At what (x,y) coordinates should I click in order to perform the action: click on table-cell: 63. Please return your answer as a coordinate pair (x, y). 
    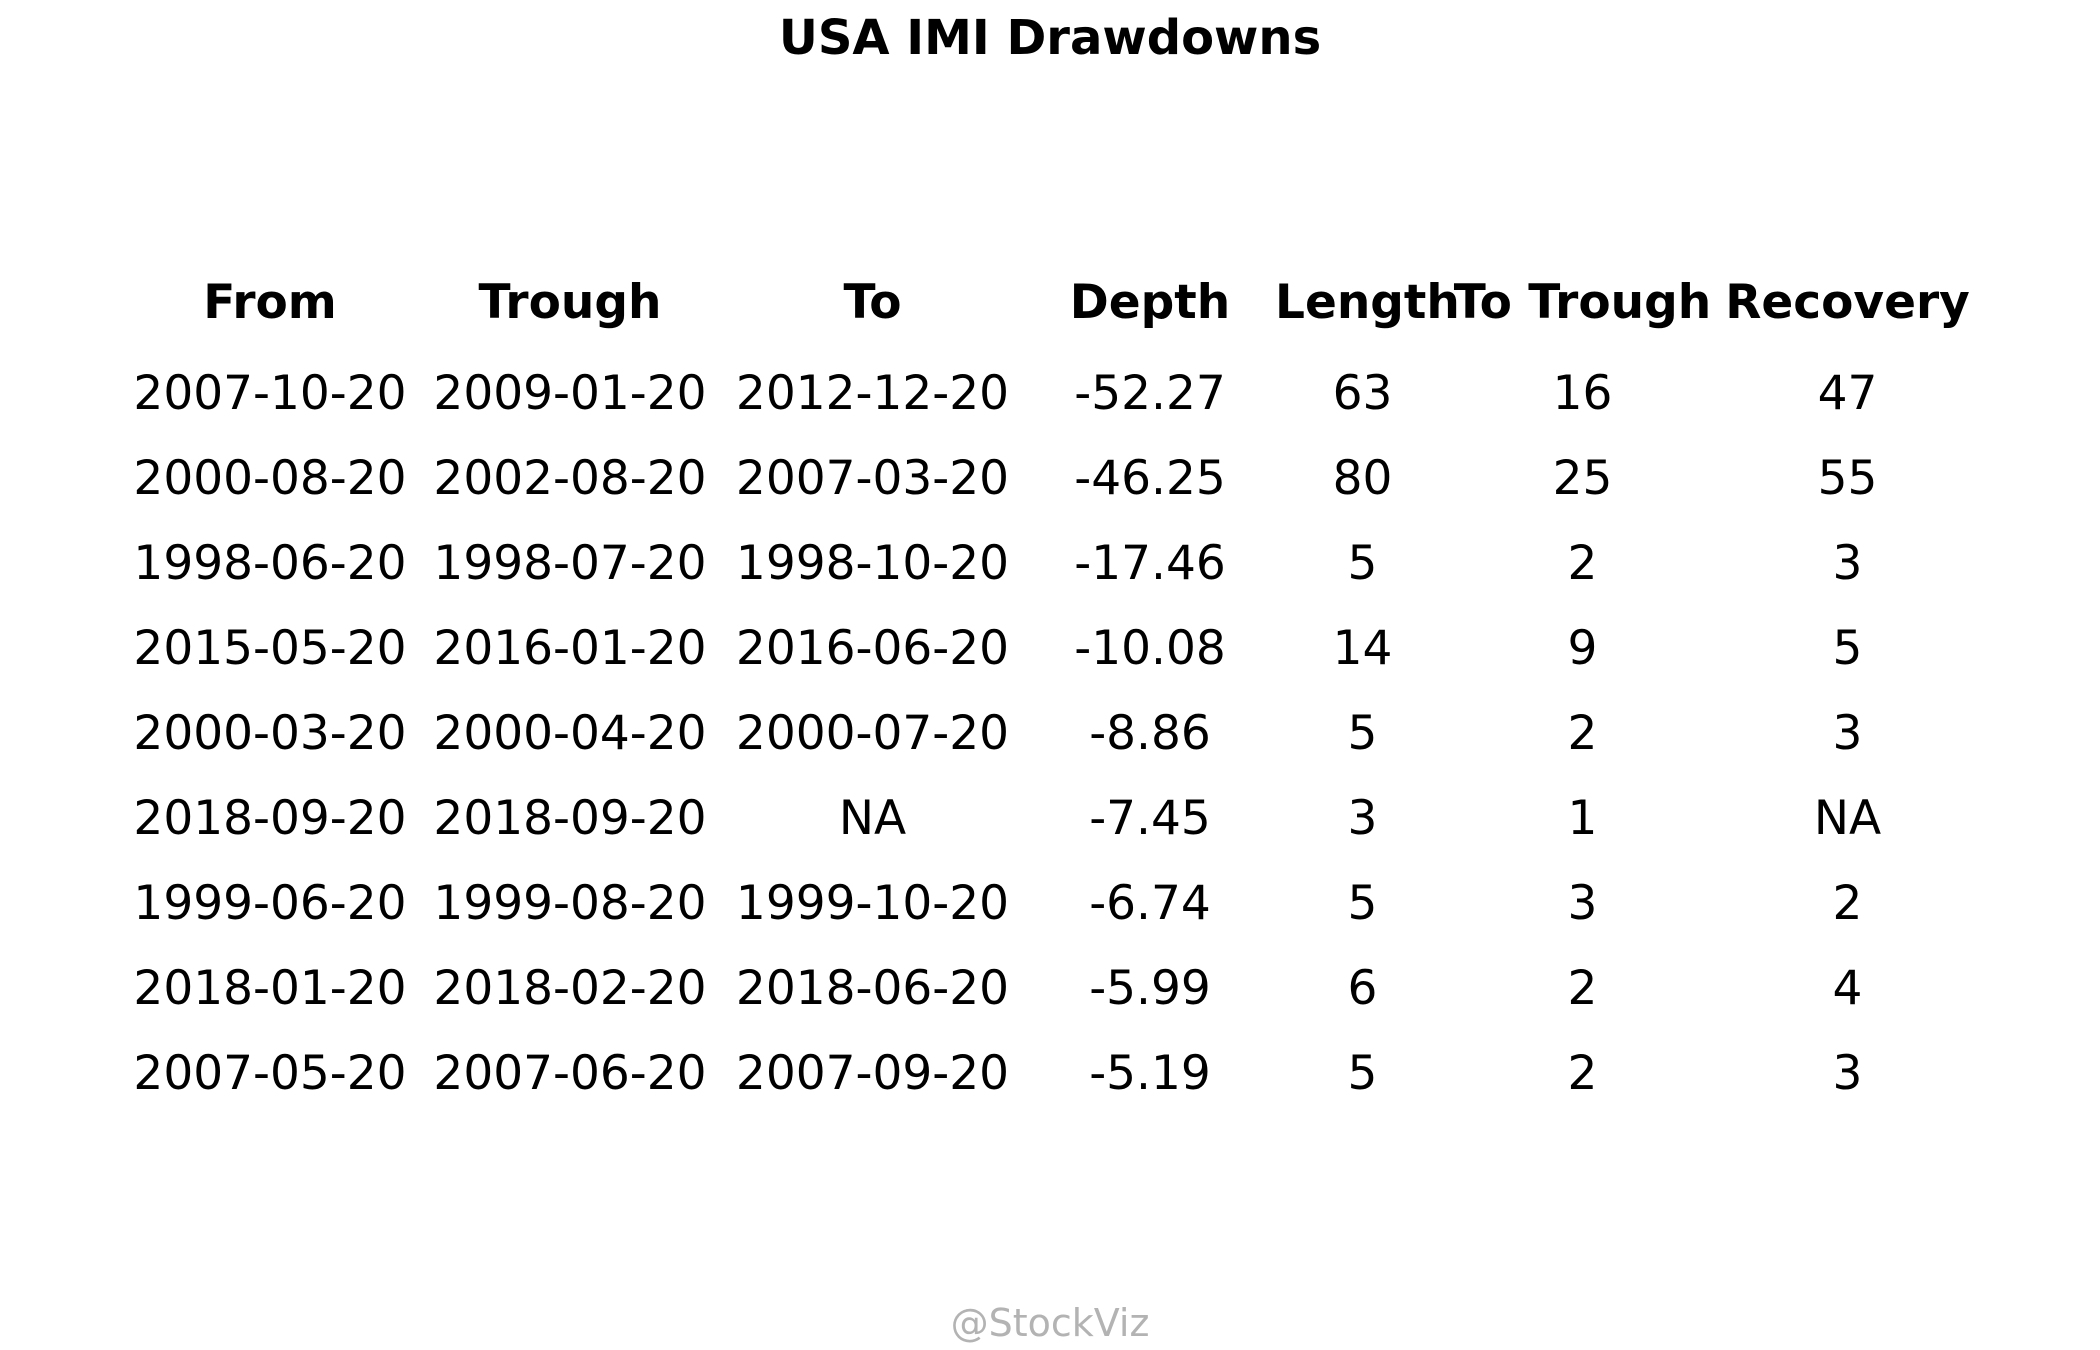
    Looking at the image, I should click on (1362, 393).